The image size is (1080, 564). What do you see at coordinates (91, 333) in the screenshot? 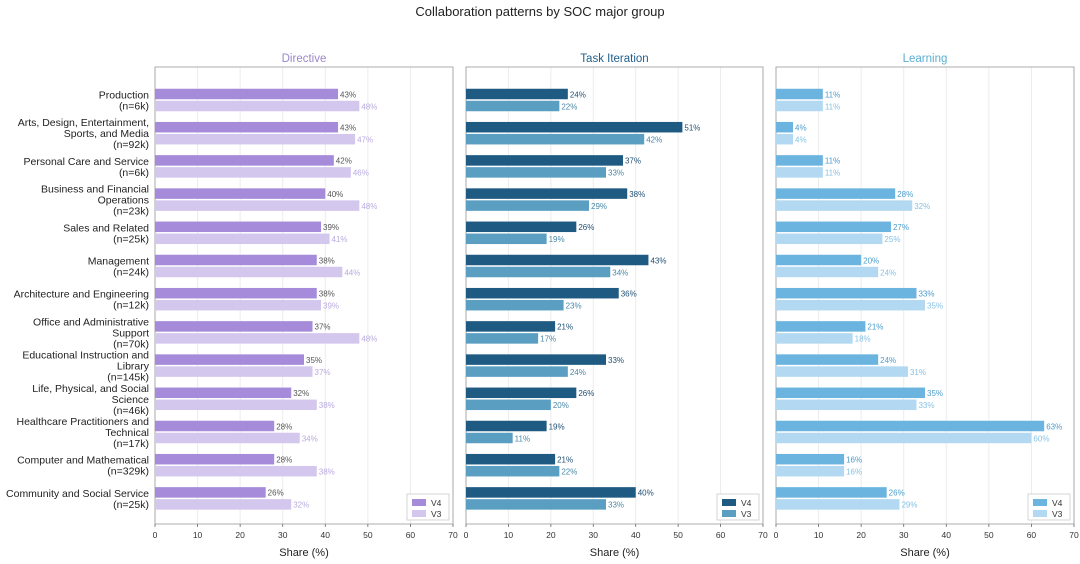
I see `category-label: Office and Administrative Support (n=70k)` at bounding box center [91, 333].